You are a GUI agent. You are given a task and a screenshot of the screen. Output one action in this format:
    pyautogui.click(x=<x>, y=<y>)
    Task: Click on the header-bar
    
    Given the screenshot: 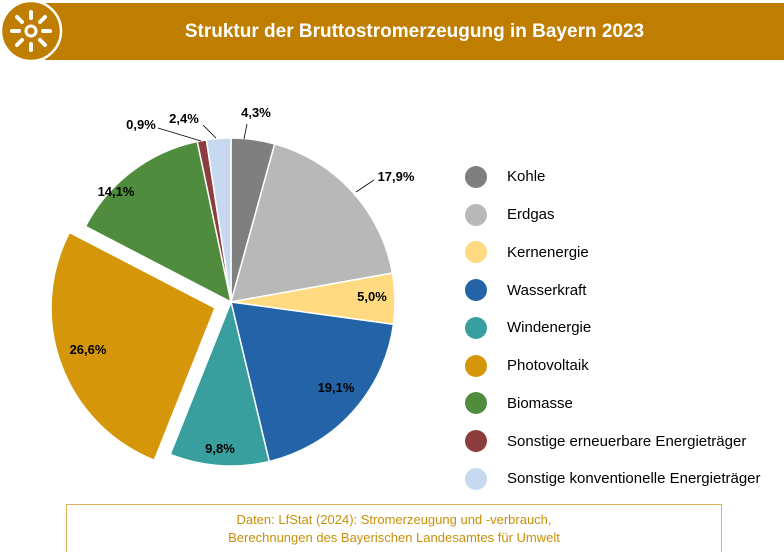 What is the action you would take?
    pyautogui.click(x=414, y=31)
    